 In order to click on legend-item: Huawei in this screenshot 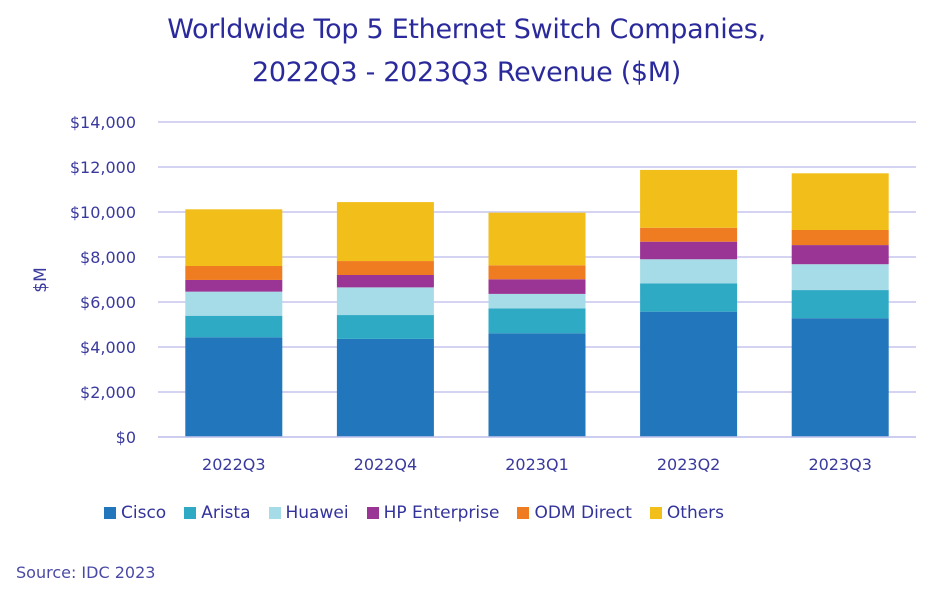, I will do `click(308, 513)`.